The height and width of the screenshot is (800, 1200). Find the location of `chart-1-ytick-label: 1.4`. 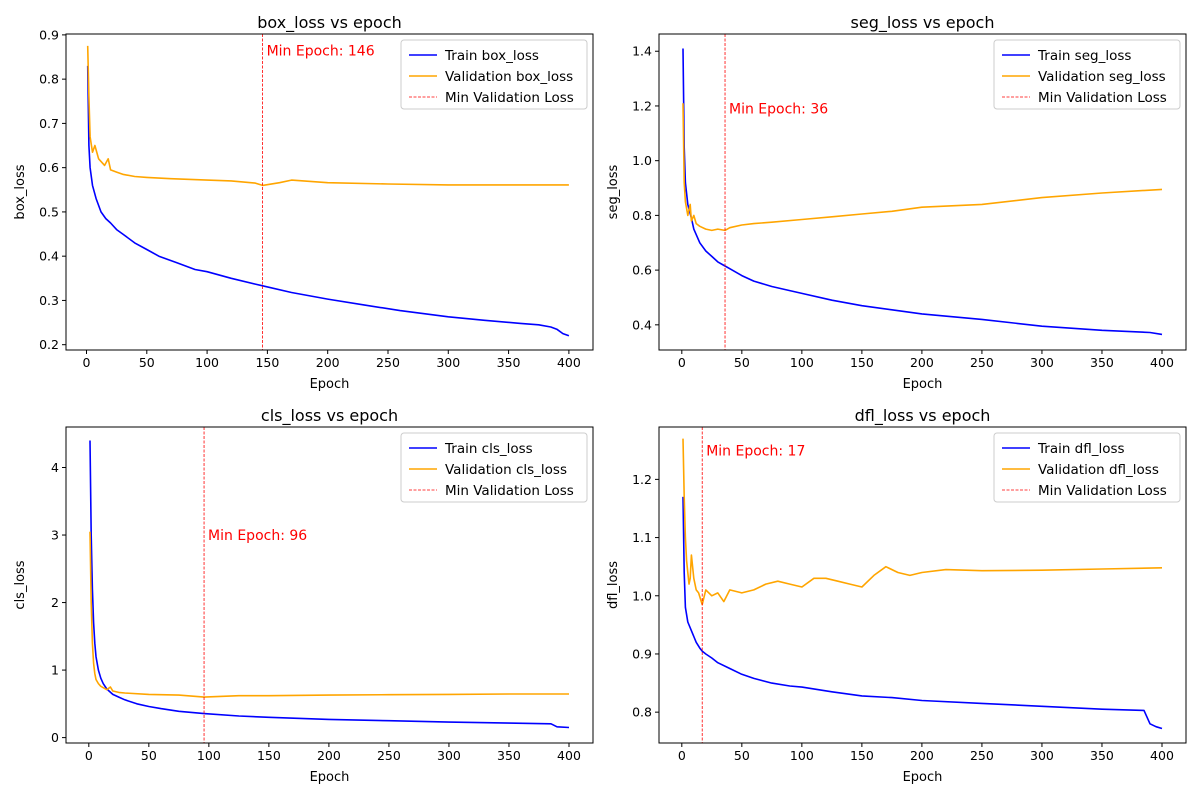

chart-1-ytick-label: 1.4 is located at coordinates (642, 51).